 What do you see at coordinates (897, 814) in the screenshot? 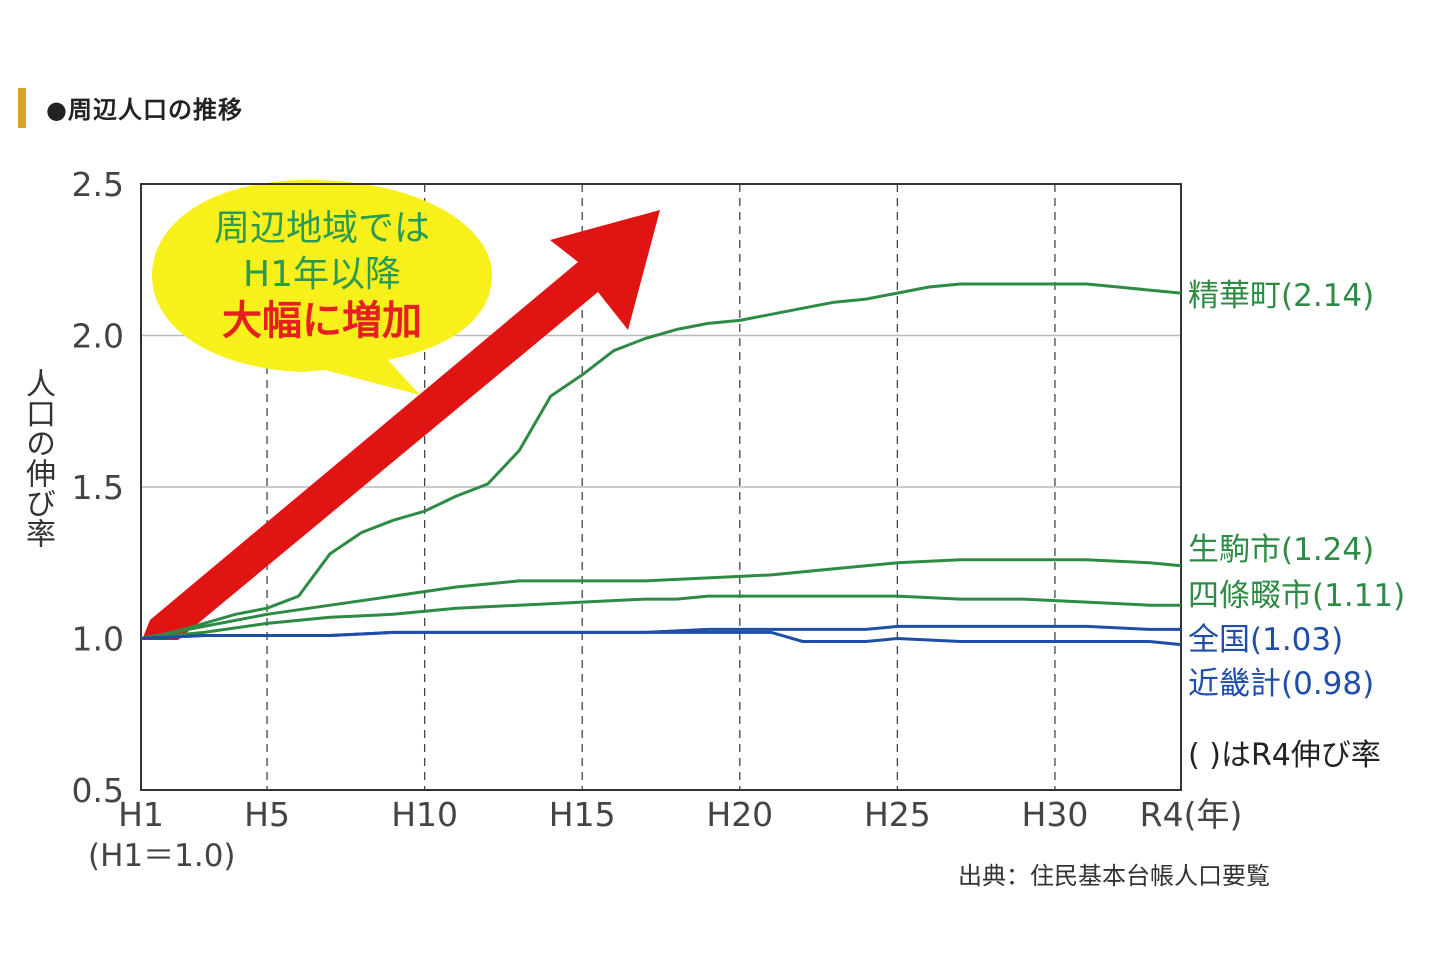
I see `x-tick-label: H25` at bounding box center [897, 814].